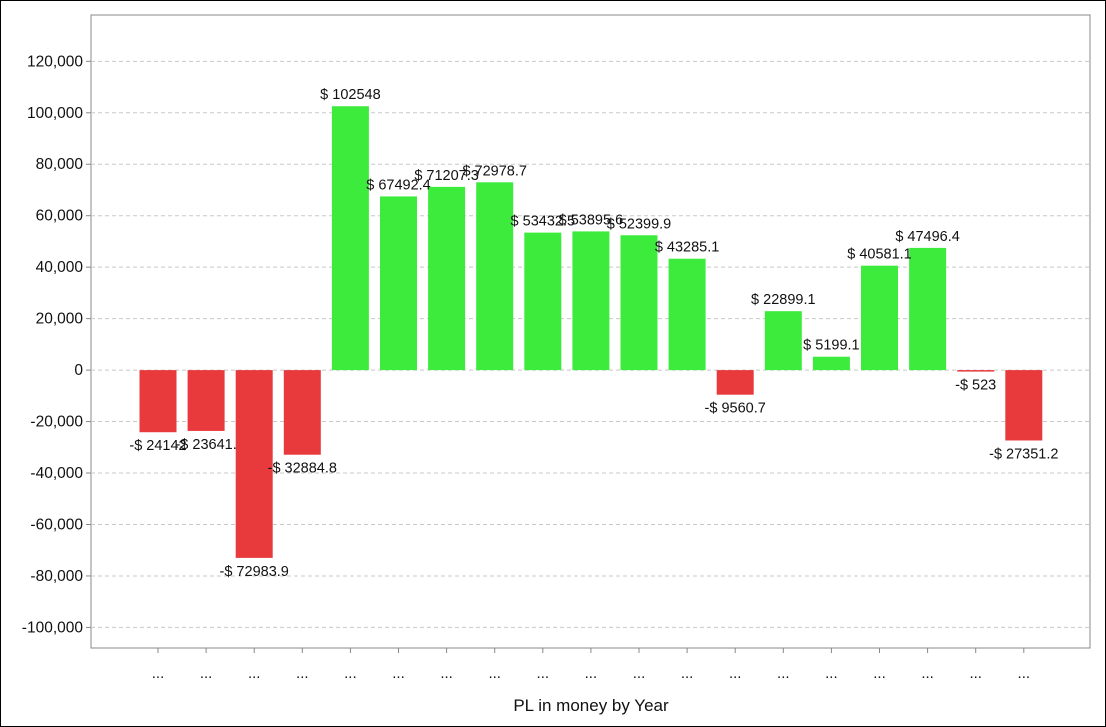 This screenshot has width=1106, height=727. What do you see at coordinates (60, 164) in the screenshot?
I see `y-tick-label: 80,000` at bounding box center [60, 164].